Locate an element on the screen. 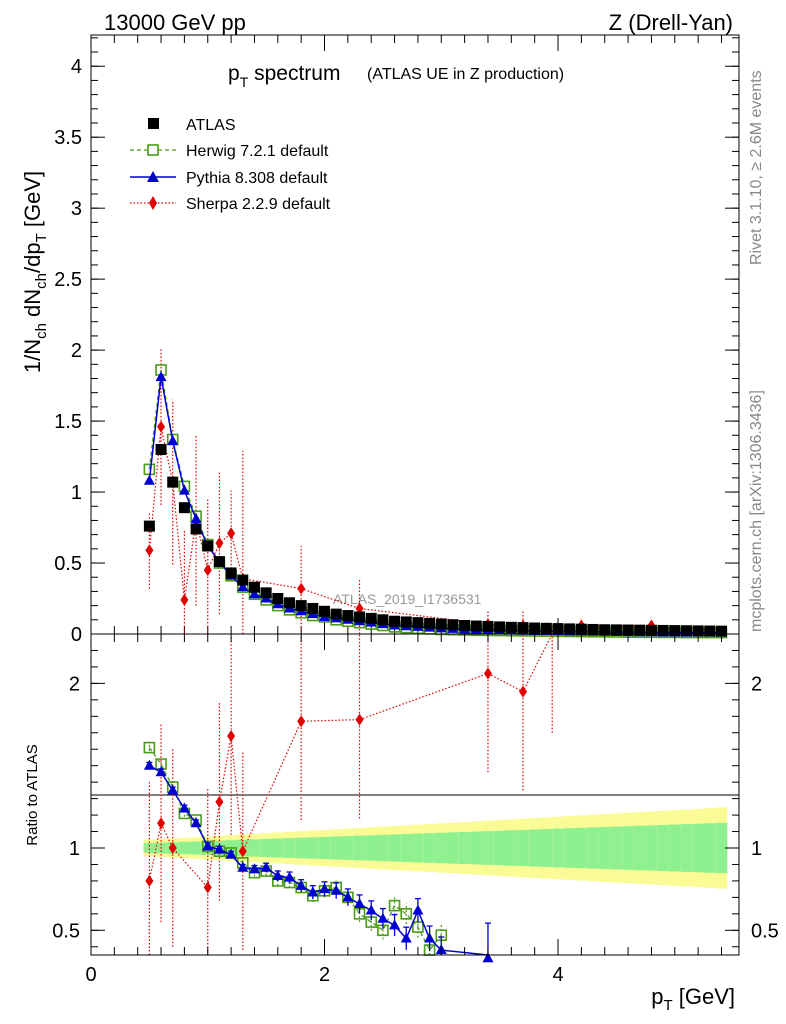  main-ytick-label: 2 is located at coordinates (76, 351).